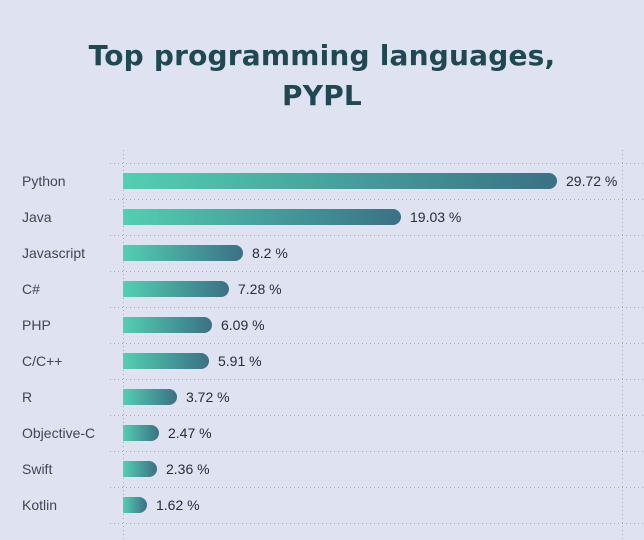 The width and height of the screenshot is (644, 540). Describe the element at coordinates (322, 325) in the screenshot. I see `bar-row: PHP 6.09 %` at that location.